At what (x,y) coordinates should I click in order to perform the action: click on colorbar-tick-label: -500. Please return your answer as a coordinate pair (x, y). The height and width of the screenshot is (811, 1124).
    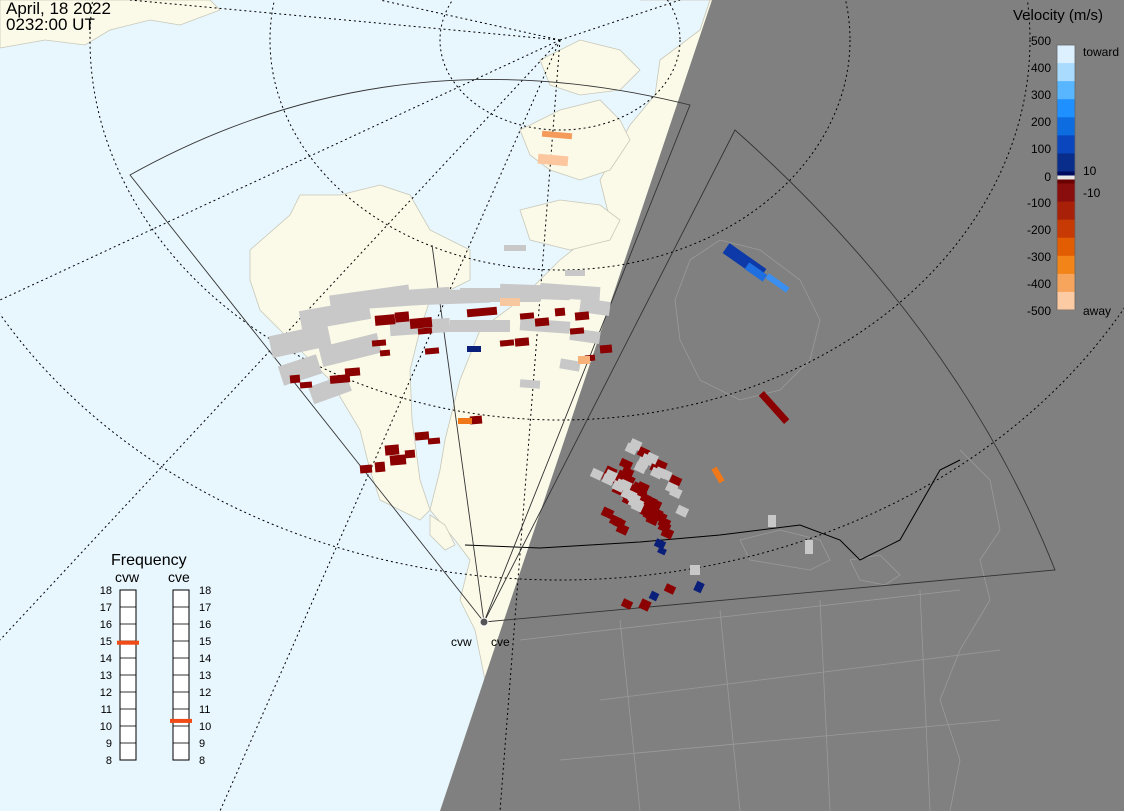
    Looking at the image, I should click on (1039, 311).